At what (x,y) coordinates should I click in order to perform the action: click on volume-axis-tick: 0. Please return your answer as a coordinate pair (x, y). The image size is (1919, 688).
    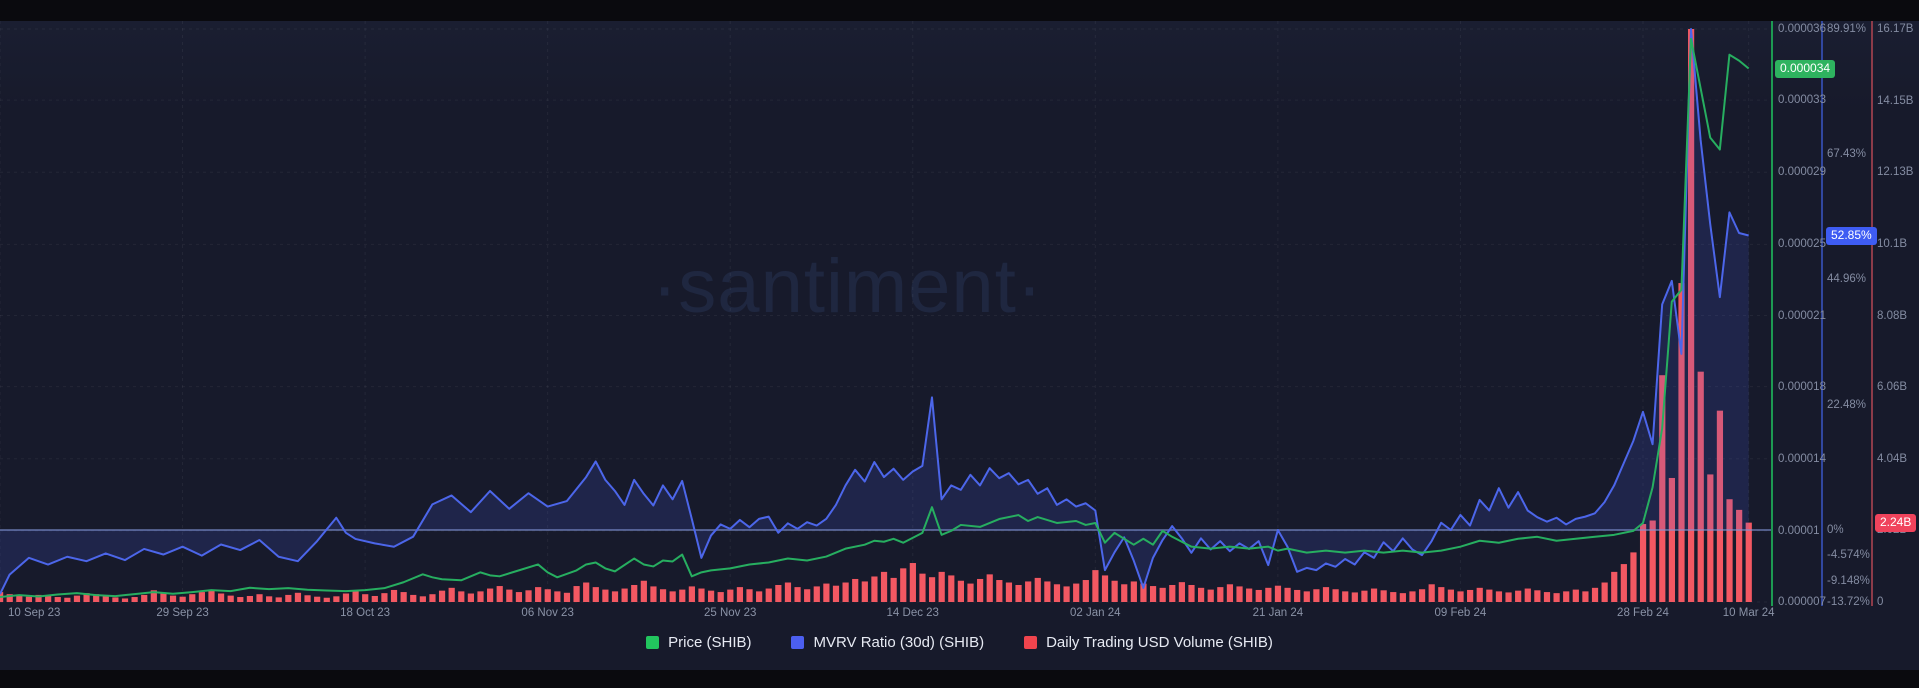
    Looking at the image, I should click on (1880, 602).